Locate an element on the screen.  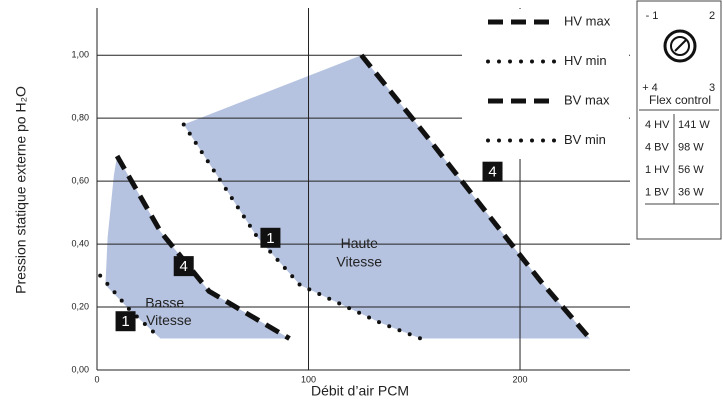
table-cell: 4 HV is located at coordinates (657, 125).